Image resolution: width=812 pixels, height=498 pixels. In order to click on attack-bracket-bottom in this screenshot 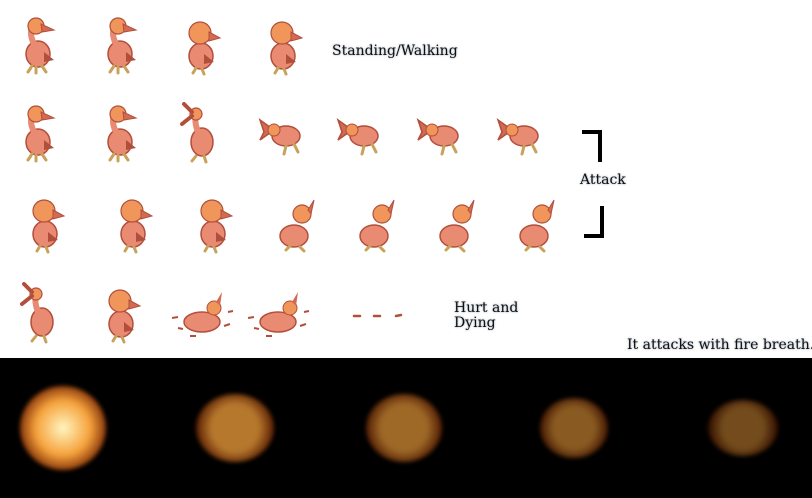, I will do `click(594, 222)`.